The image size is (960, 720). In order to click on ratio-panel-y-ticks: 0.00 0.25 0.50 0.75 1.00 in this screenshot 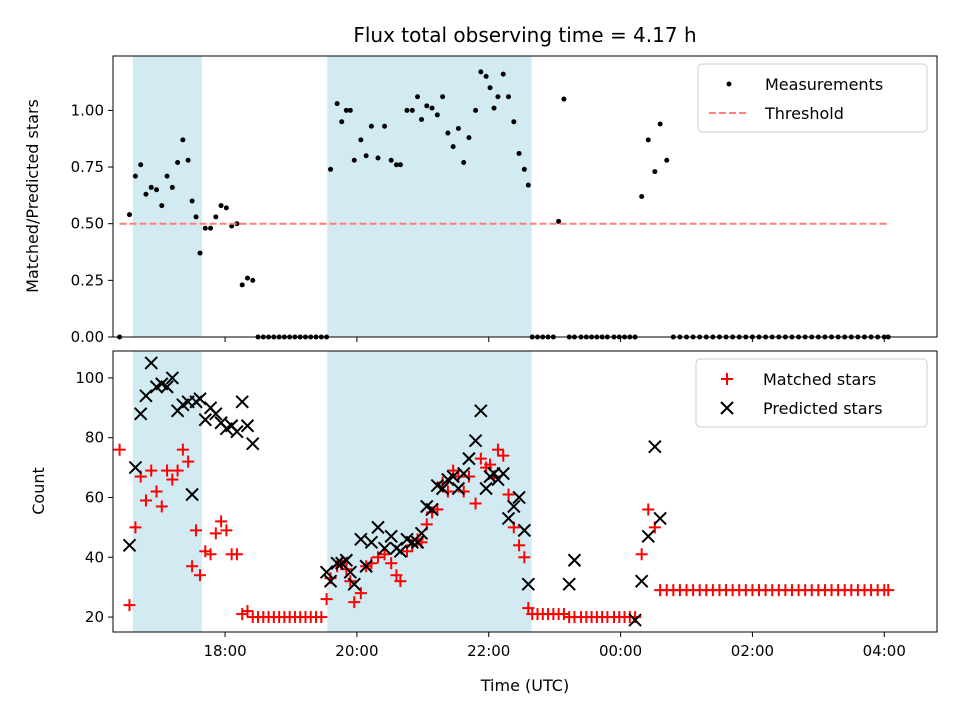, I will do `click(92, 223)`.